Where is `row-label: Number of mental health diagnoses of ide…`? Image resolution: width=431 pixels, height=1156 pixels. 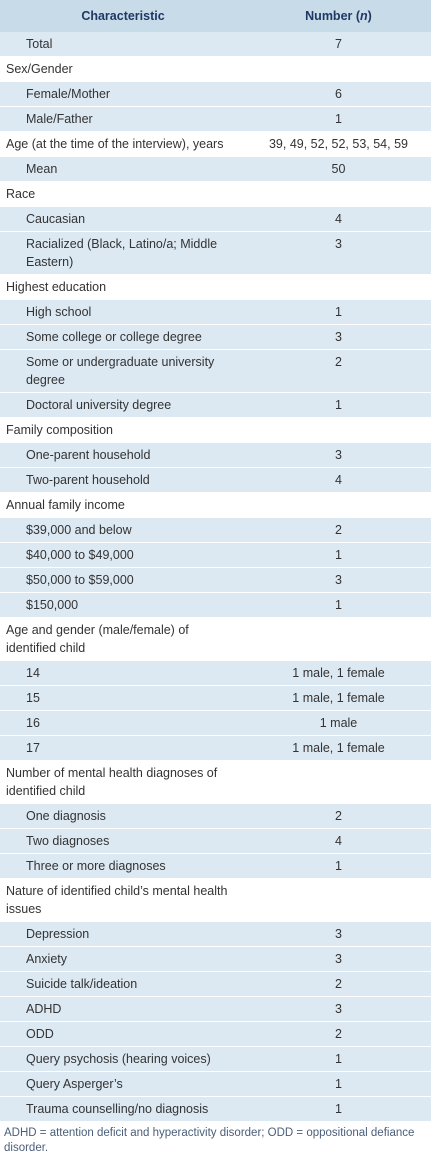 row-label: Number of mental health diagnoses of ide… is located at coordinates (123, 782).